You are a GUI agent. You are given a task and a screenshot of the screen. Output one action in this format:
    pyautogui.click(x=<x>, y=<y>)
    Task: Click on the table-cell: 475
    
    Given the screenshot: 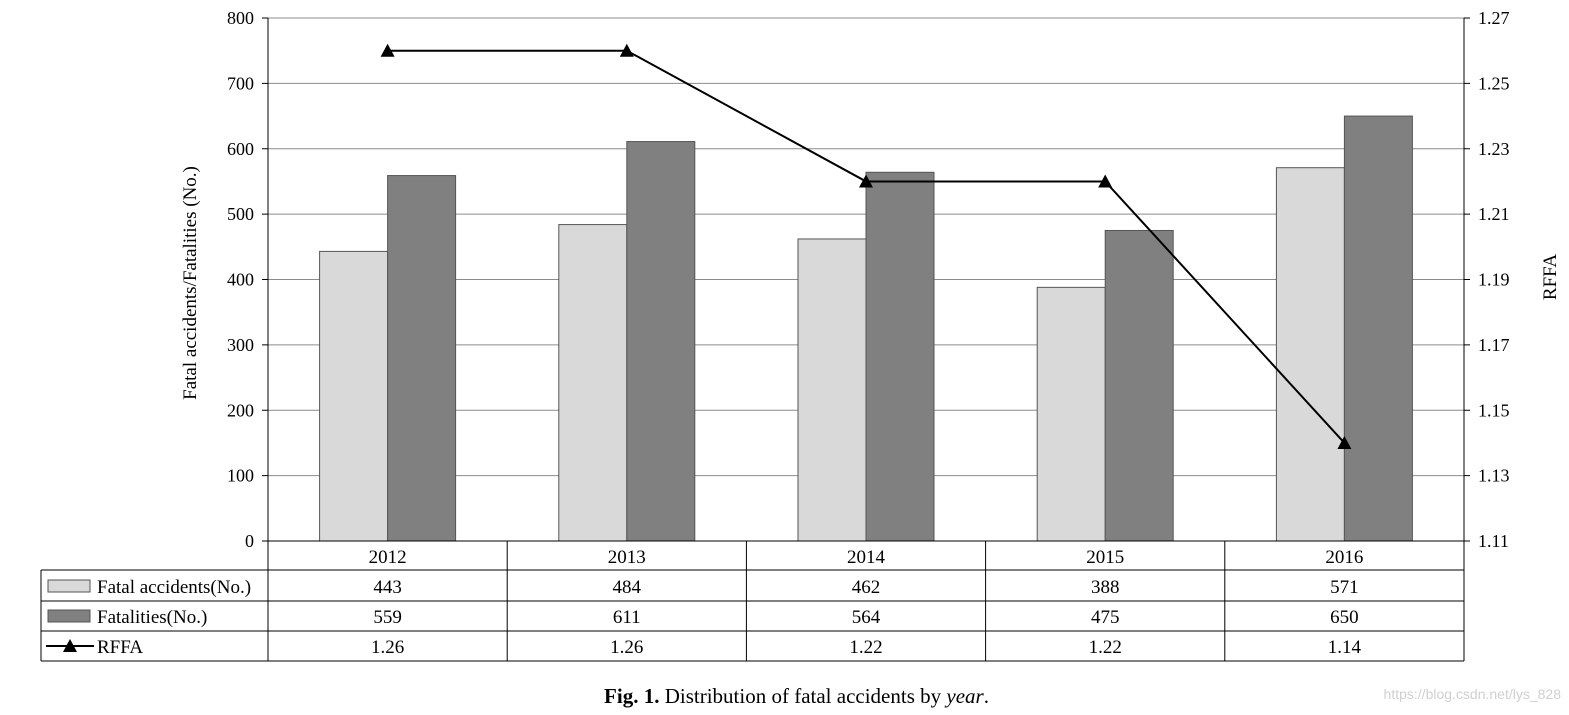 What is the action you would take?
    pyautogui.click(x=1105, y=617)
    